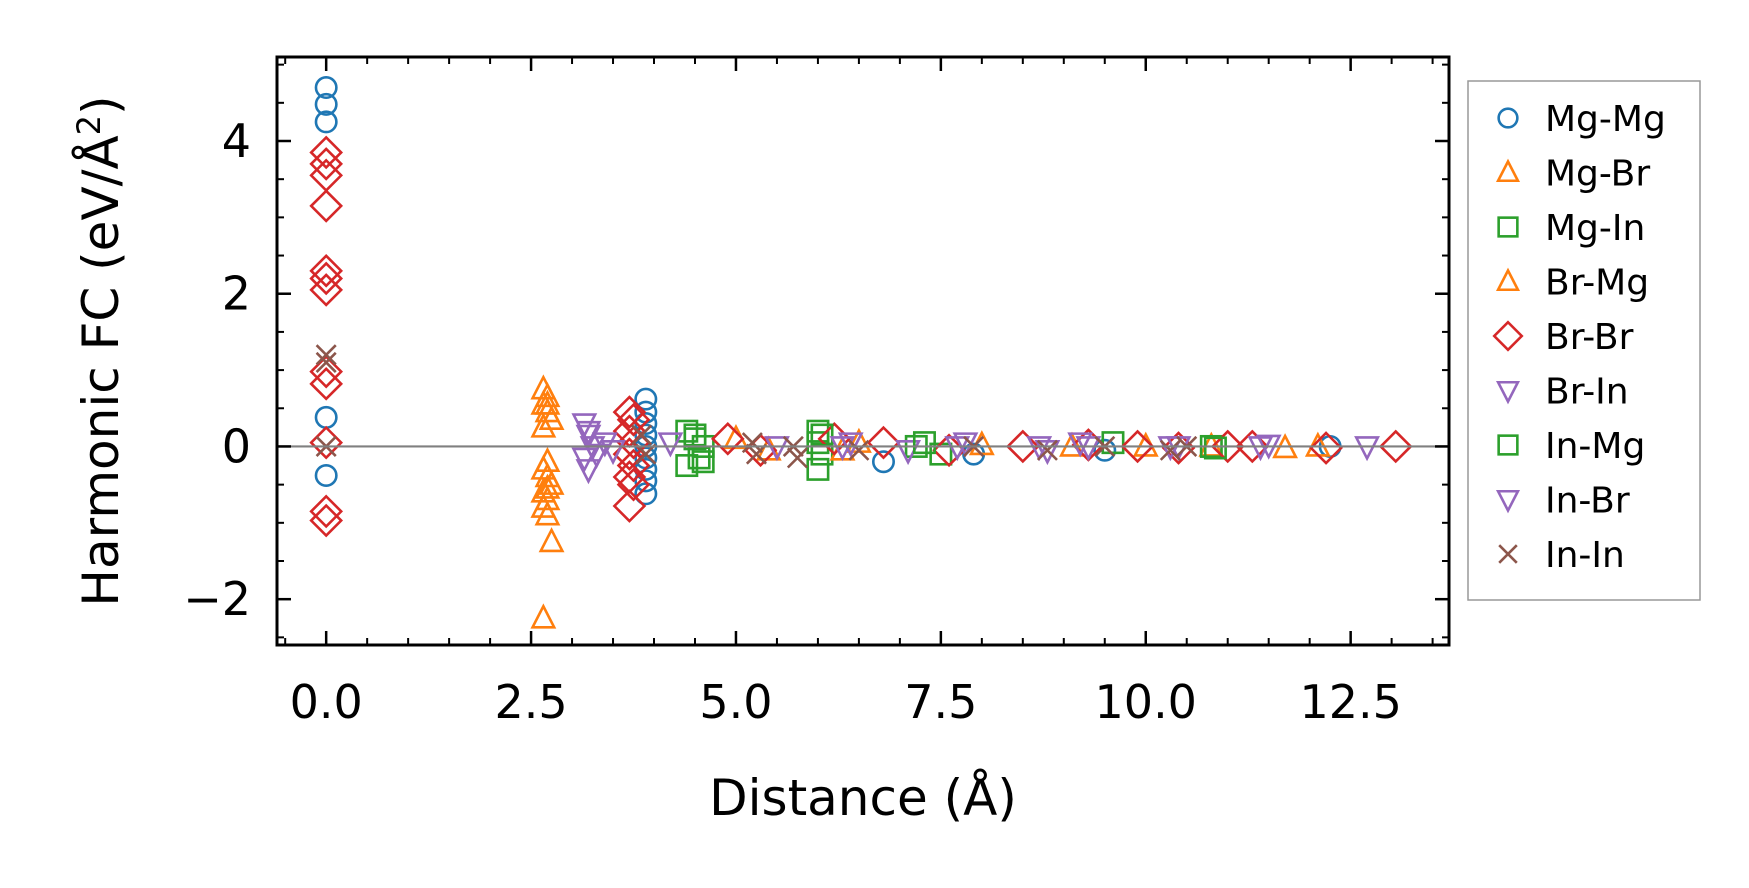  Describe the element at coordinates (1572, 174) in the screenshot. I see `legend-item-mg-br: Mg-Br` at that location.